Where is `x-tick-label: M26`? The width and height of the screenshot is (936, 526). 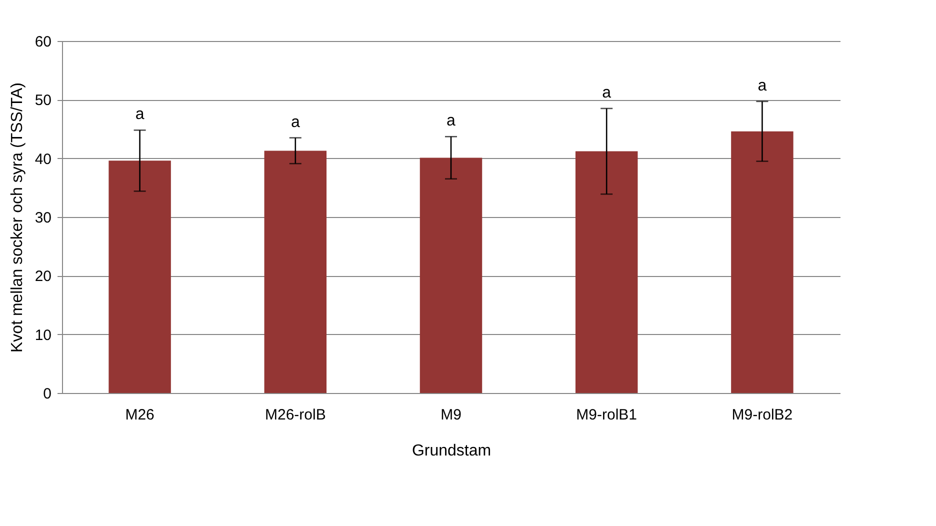
x-tick-label: M26 is located at coordinates (139, 415).